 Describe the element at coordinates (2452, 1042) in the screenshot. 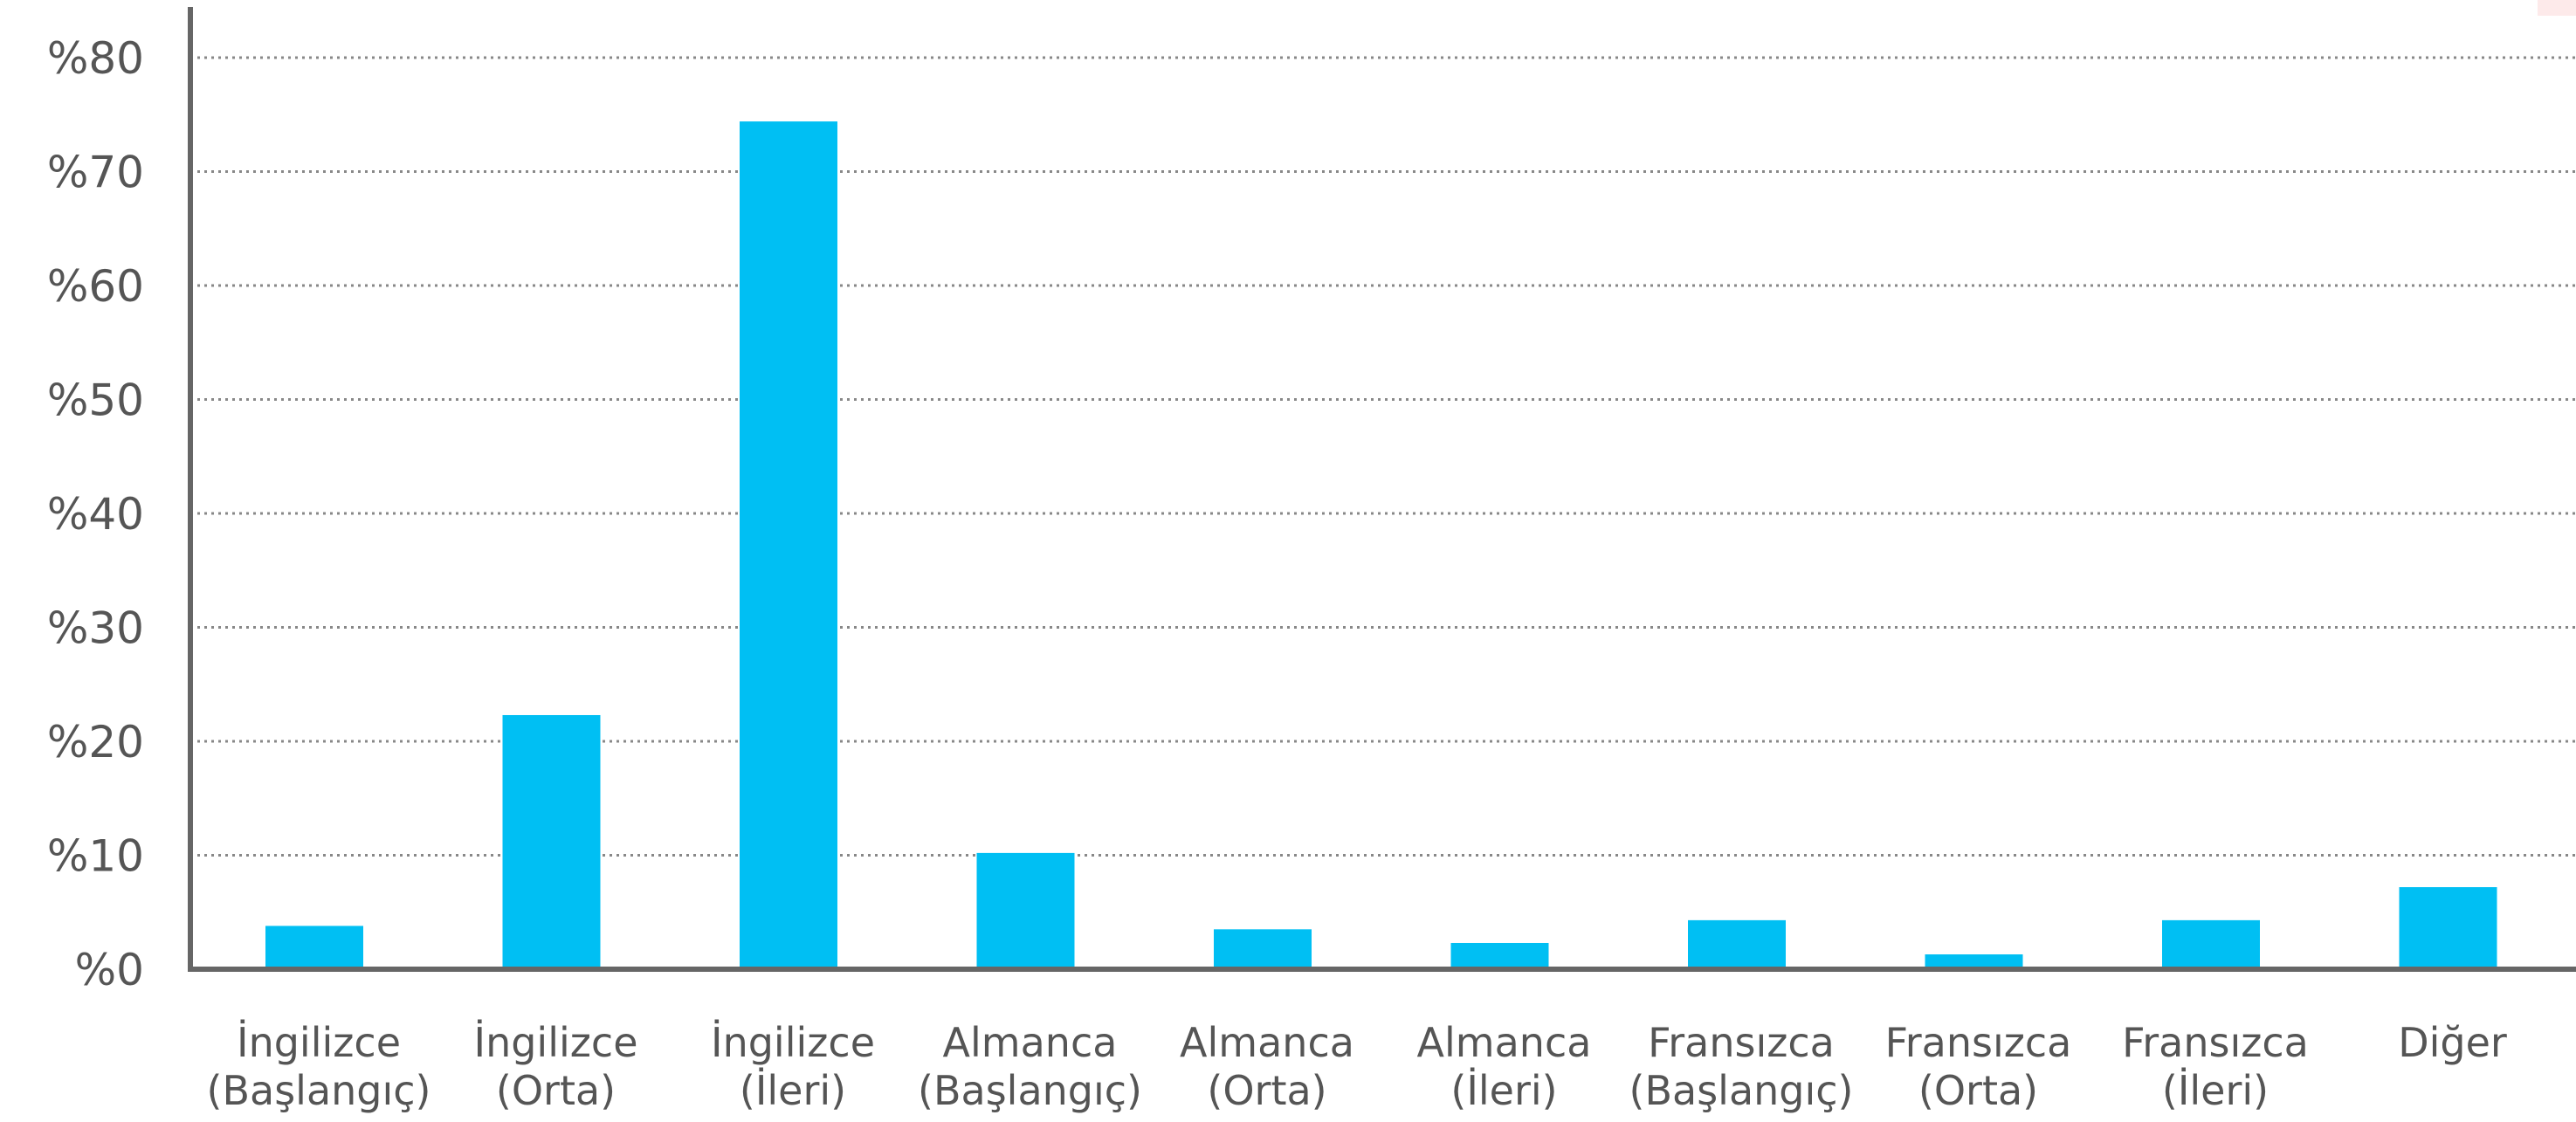

I see `x-category-label: Diğer` at that location.